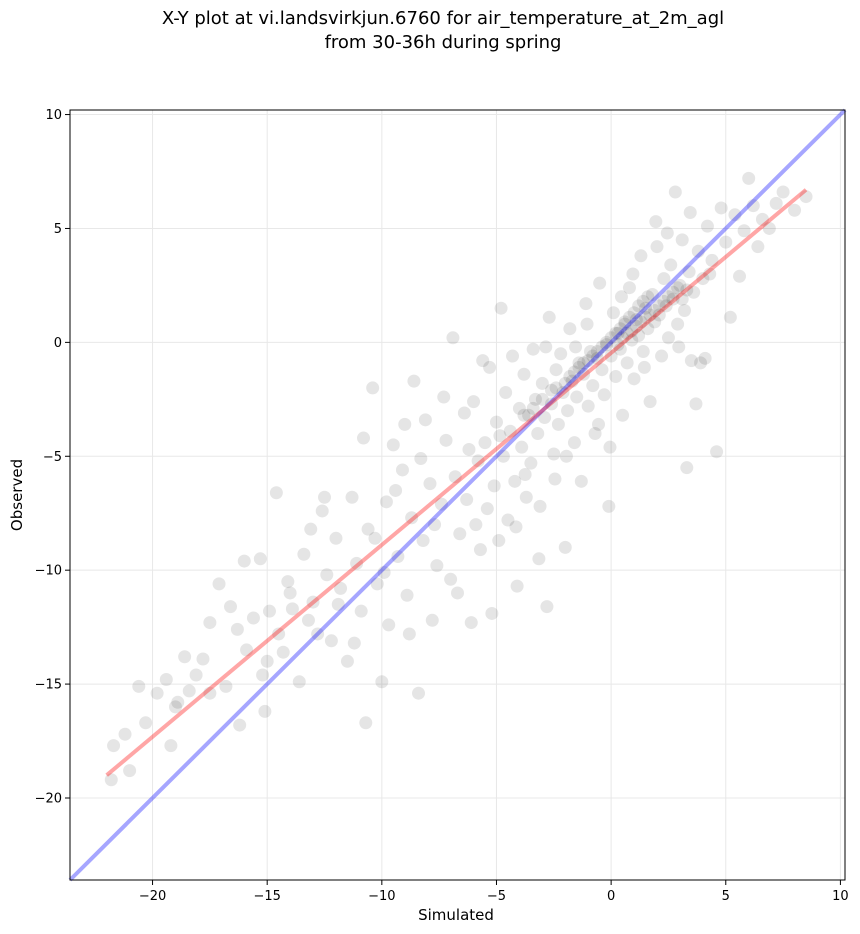 This screenshot has height=934, width=860. What do you see at coordinates (381, 896) in the screenshot?
I see `x-tick-label: −10` at bounding box center [381, 896].